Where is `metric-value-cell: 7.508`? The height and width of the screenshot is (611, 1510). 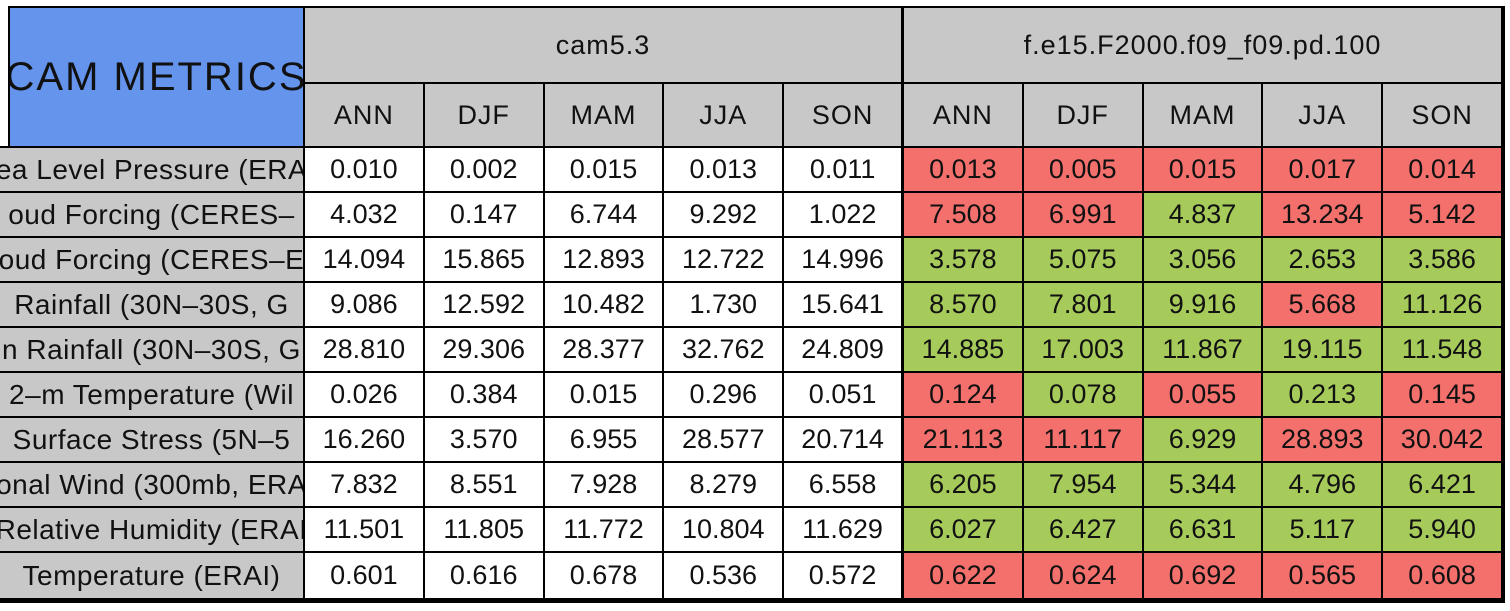
metric-value-cell: 7.508 is located at coordinates (964, 215).